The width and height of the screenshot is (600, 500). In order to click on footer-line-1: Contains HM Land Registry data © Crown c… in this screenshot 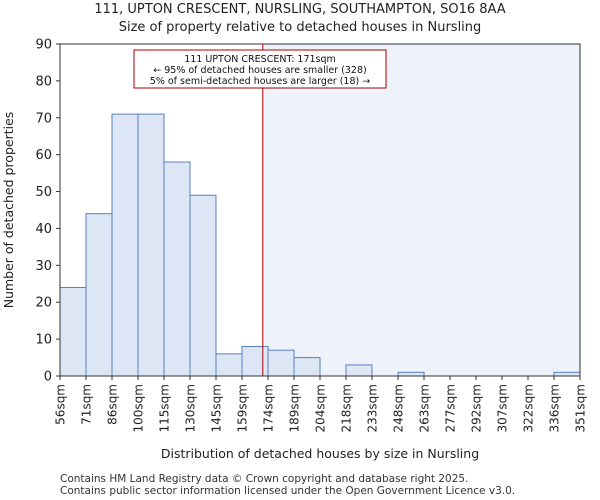, I will do `click(264, 479)`.